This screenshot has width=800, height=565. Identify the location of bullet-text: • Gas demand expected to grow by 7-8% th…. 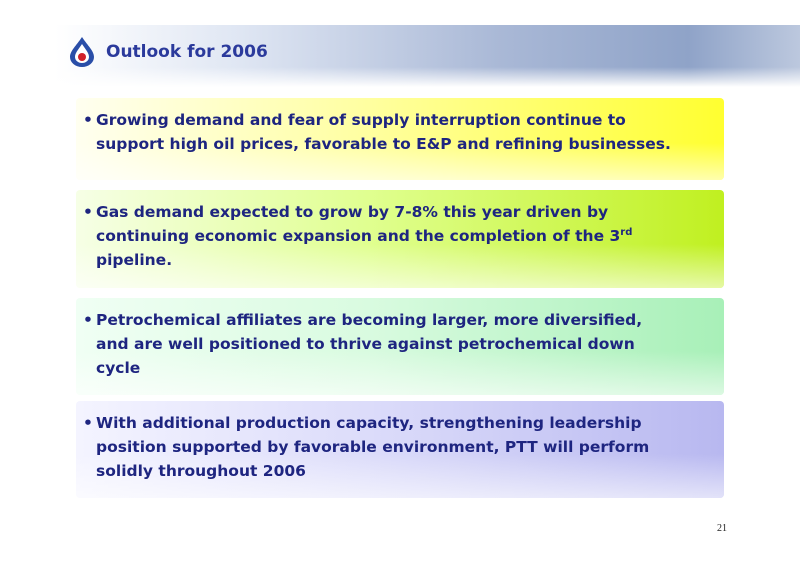
(357, 236).